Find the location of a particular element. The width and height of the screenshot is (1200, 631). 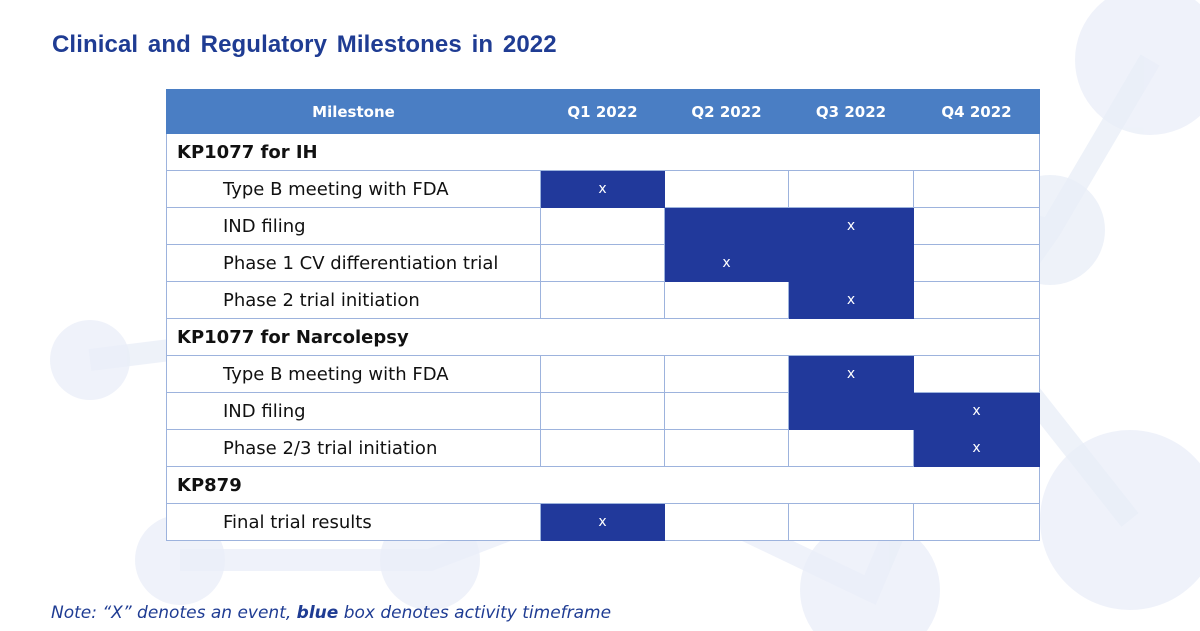

table-row: Phase 2/3 trial initiation x is located at coordinates (603, 448).